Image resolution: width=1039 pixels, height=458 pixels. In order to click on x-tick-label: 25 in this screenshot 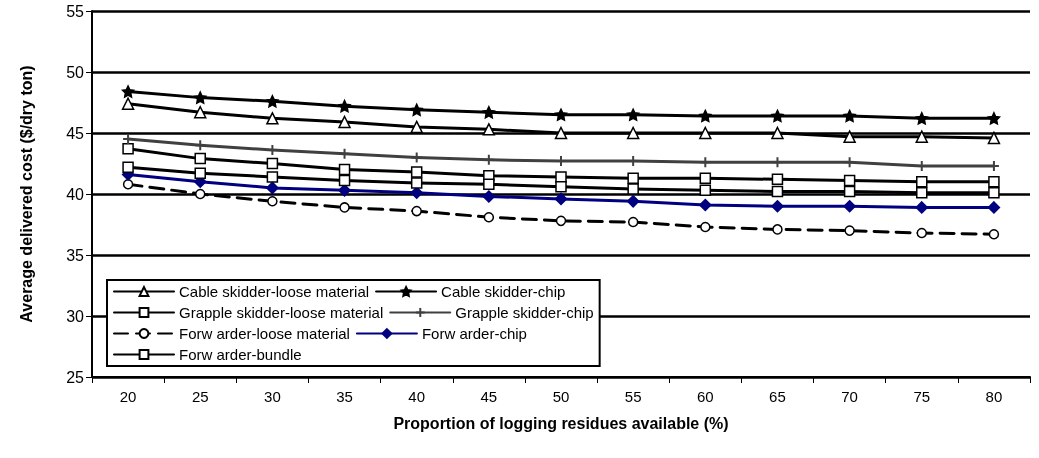, I will do `click(200, 396)`.